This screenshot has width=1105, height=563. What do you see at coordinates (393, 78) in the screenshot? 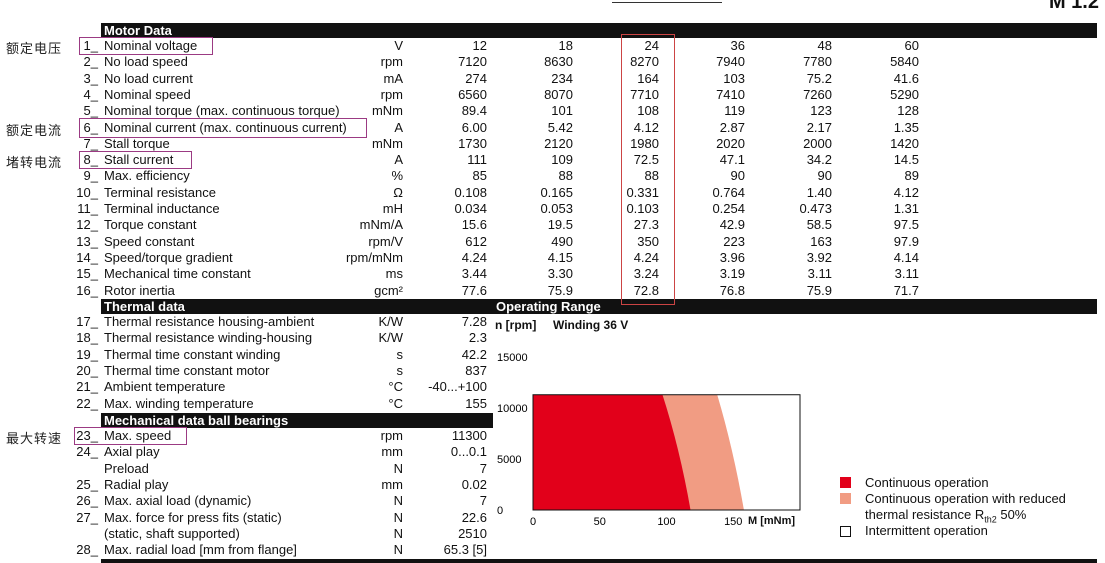
I see `row-unit: mA` at bounding box center [393, 78].